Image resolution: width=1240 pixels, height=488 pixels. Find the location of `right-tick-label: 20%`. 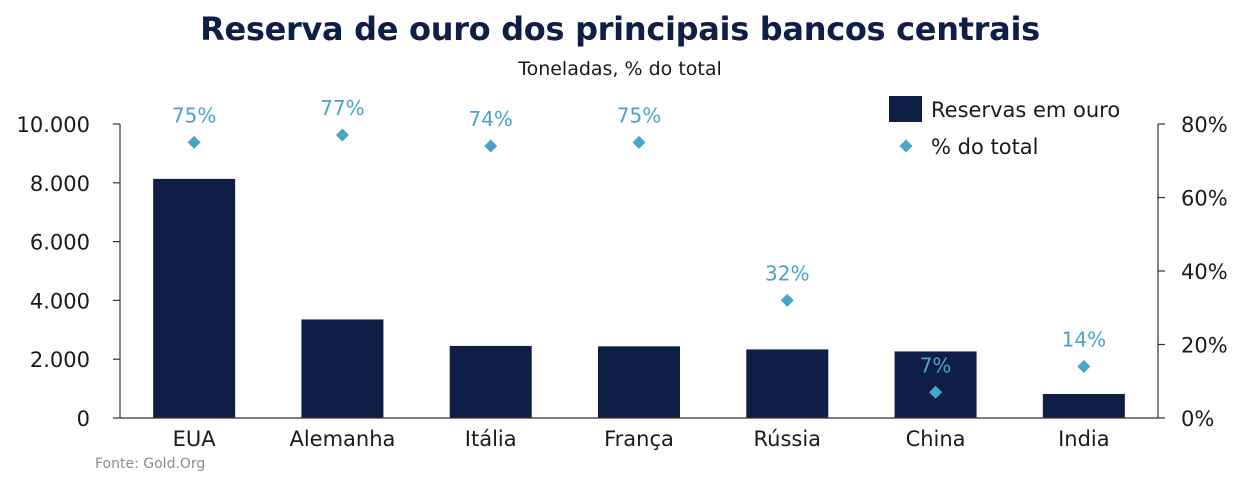

right-tick-label: 20% is located at coordinates (1204, 346).